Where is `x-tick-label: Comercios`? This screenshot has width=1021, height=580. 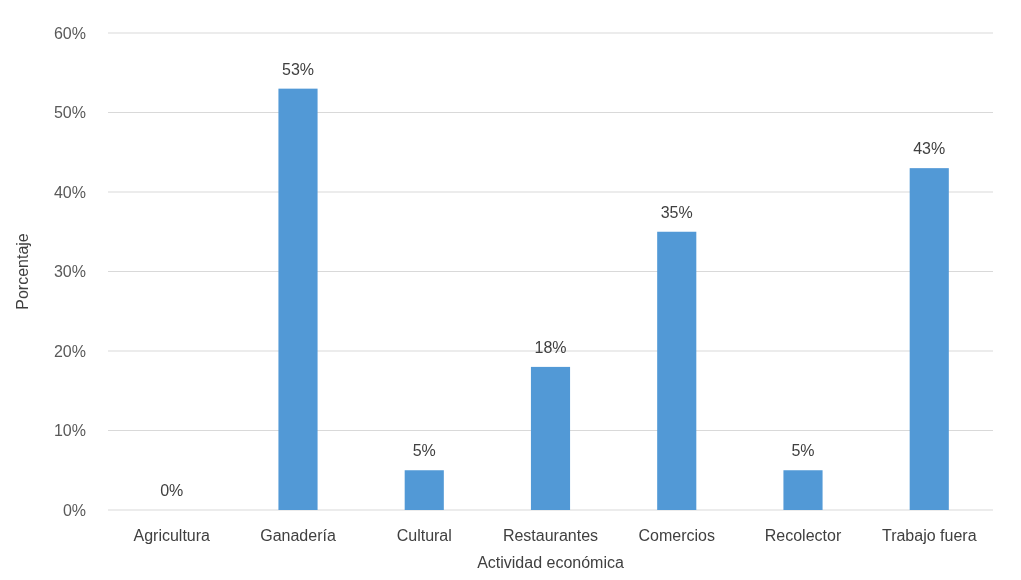 x-tick-label: Comercios is located at coordinates (676, 535).